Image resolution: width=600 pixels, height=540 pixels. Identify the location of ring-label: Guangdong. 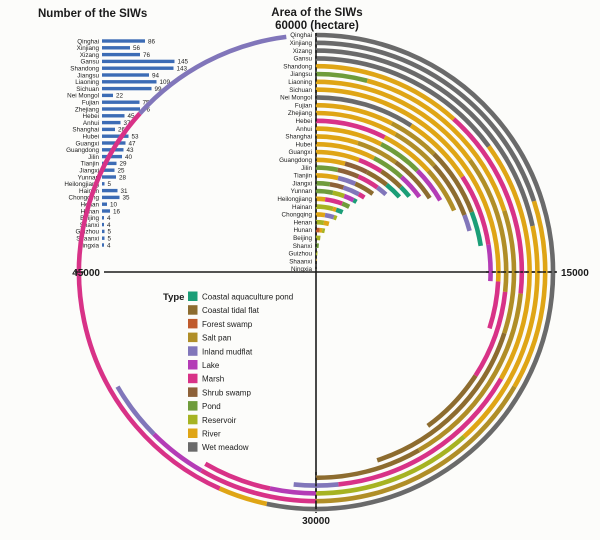
(295, 160).